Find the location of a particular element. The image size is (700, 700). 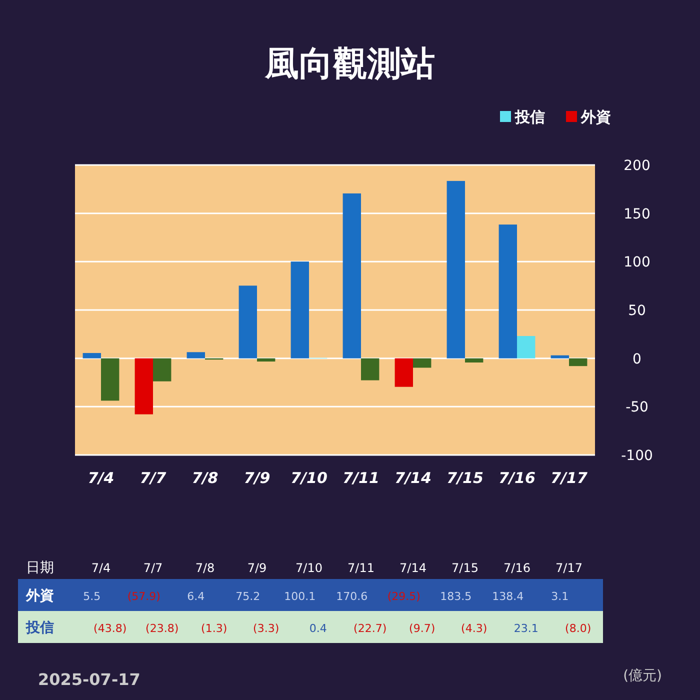

data-label: (8.0) is located at coordinates (578, 628).